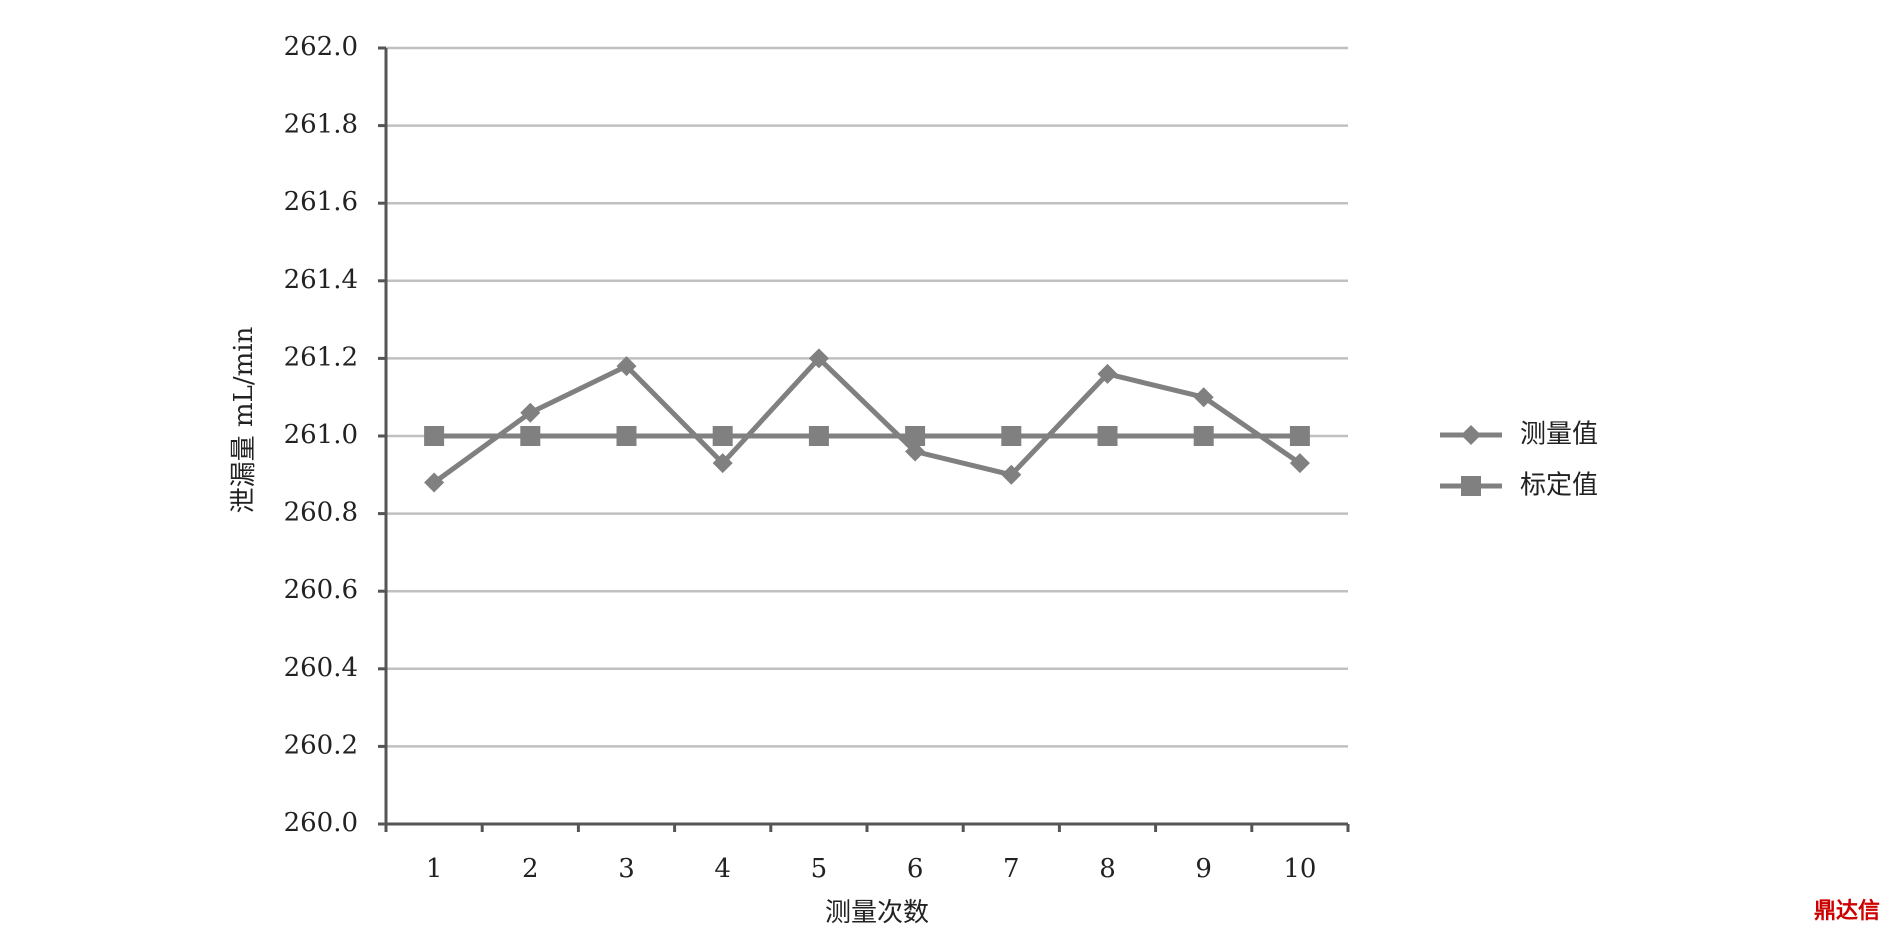 The width and height of the screenshot is (1890, 933). I want to click on x-tick-label: 7, so click(1011, 869).